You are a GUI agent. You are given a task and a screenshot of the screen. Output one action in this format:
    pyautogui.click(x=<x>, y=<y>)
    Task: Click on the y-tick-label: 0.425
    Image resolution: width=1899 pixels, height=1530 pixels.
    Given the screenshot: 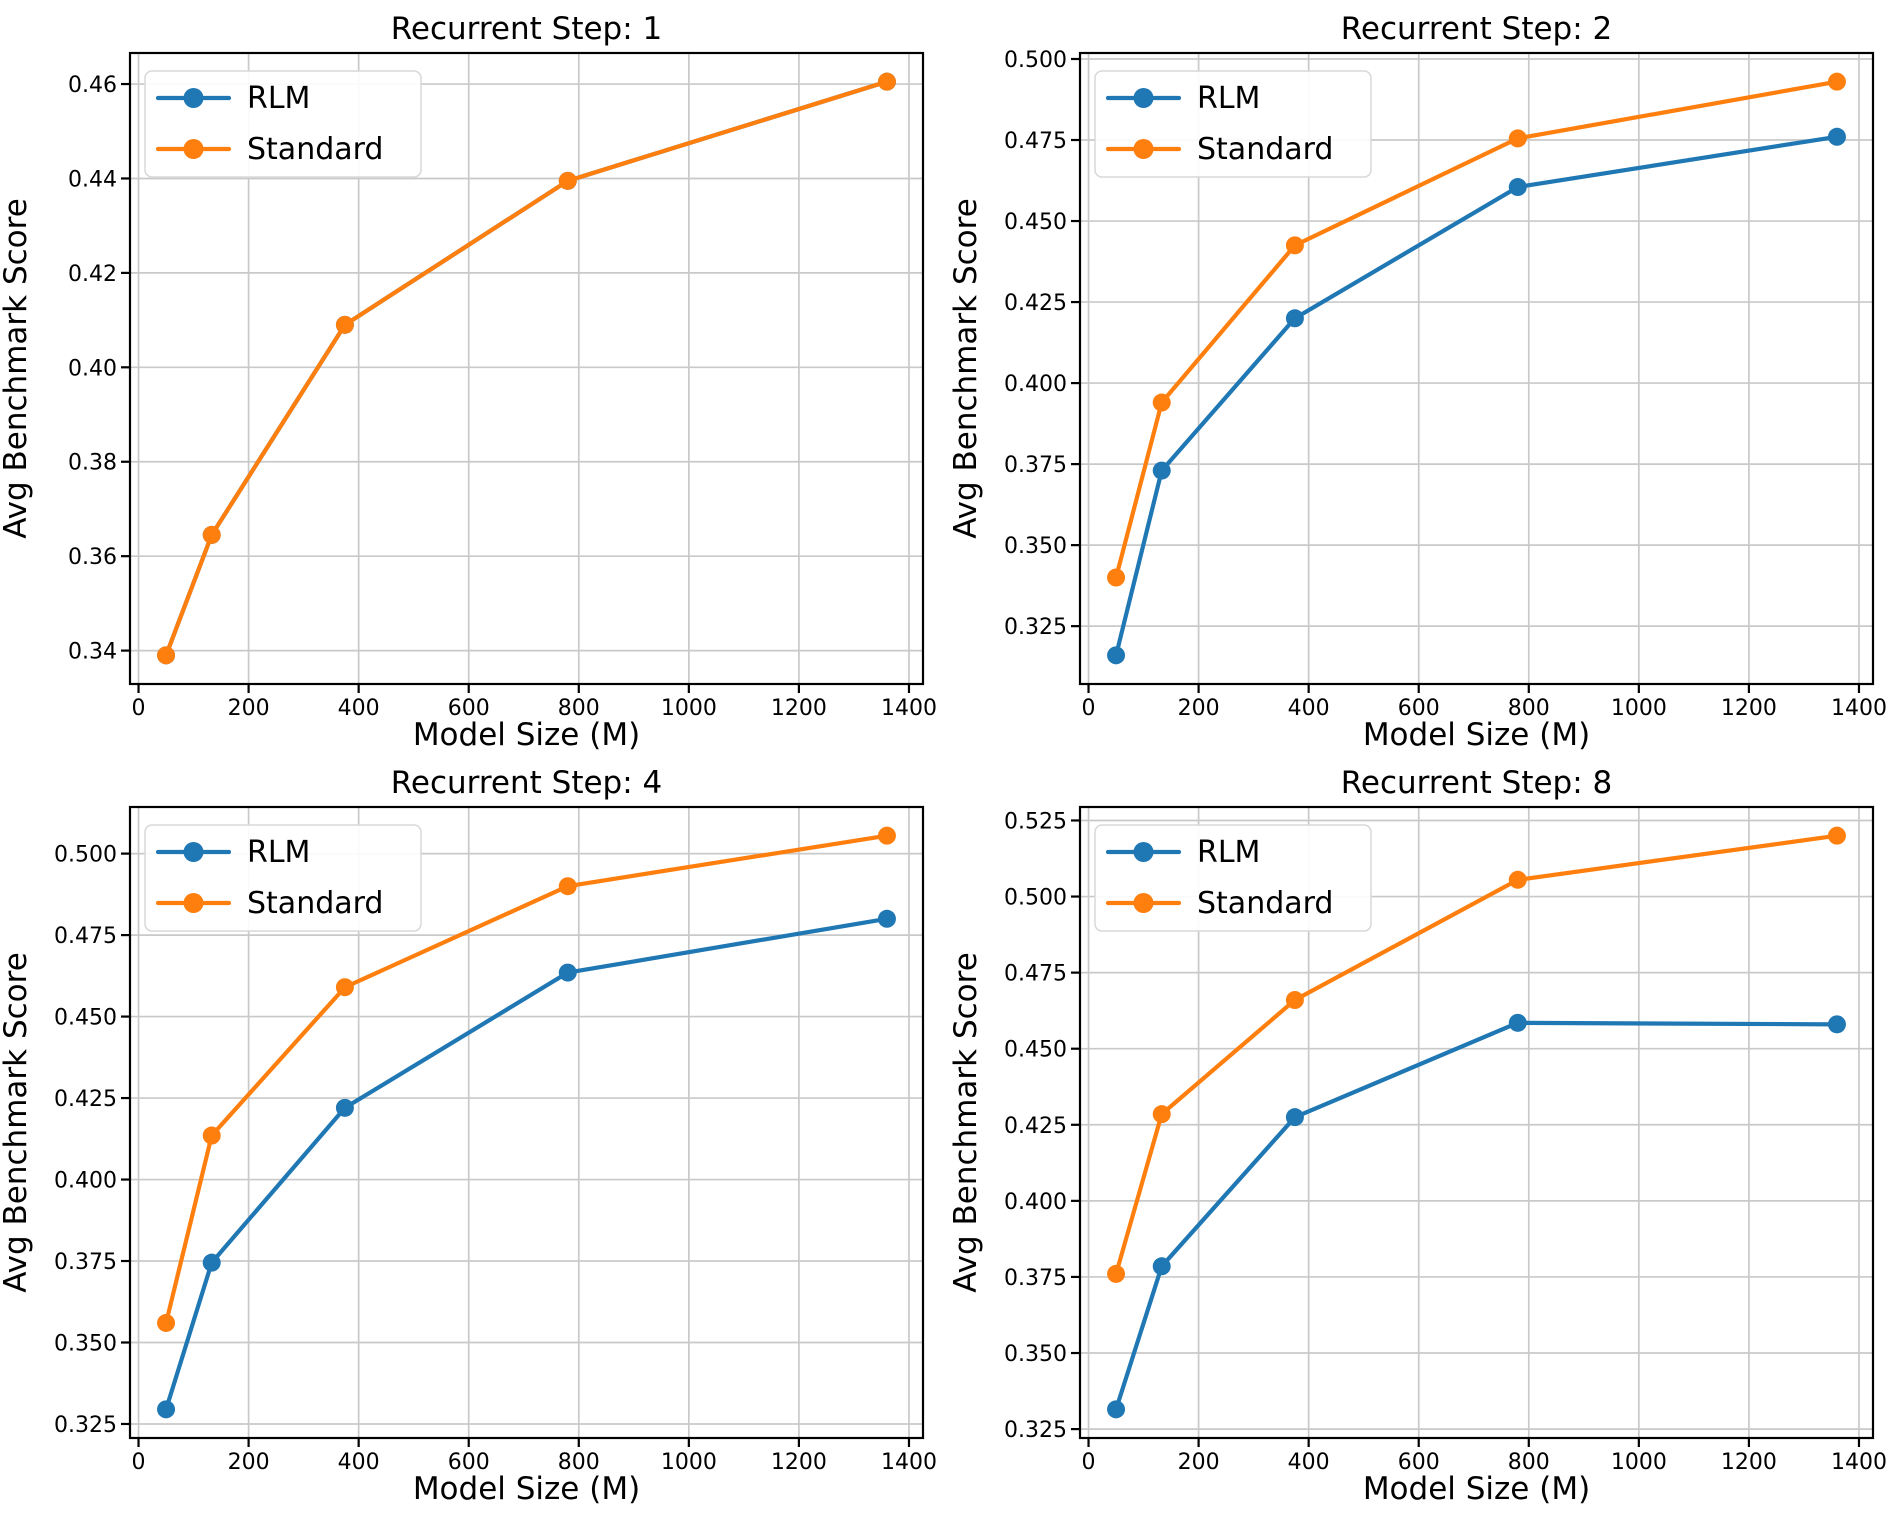 What is the action you would take?
    pyautogui.click(x=1035, y=1126)
    